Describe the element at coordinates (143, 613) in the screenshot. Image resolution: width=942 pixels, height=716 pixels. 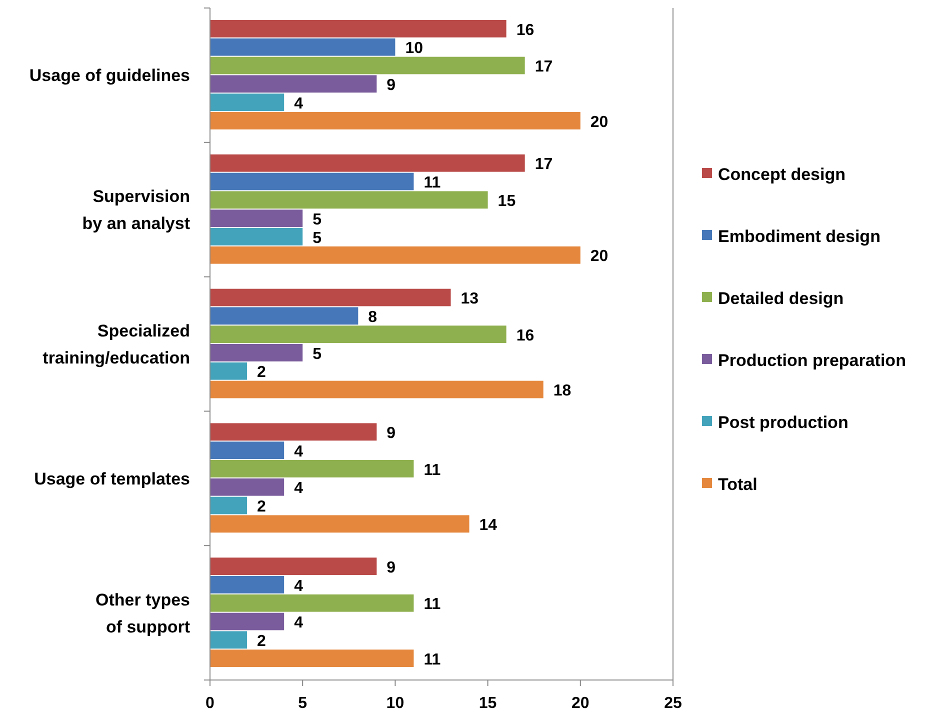
I see `y-tick-label: Other types of support` at that location.